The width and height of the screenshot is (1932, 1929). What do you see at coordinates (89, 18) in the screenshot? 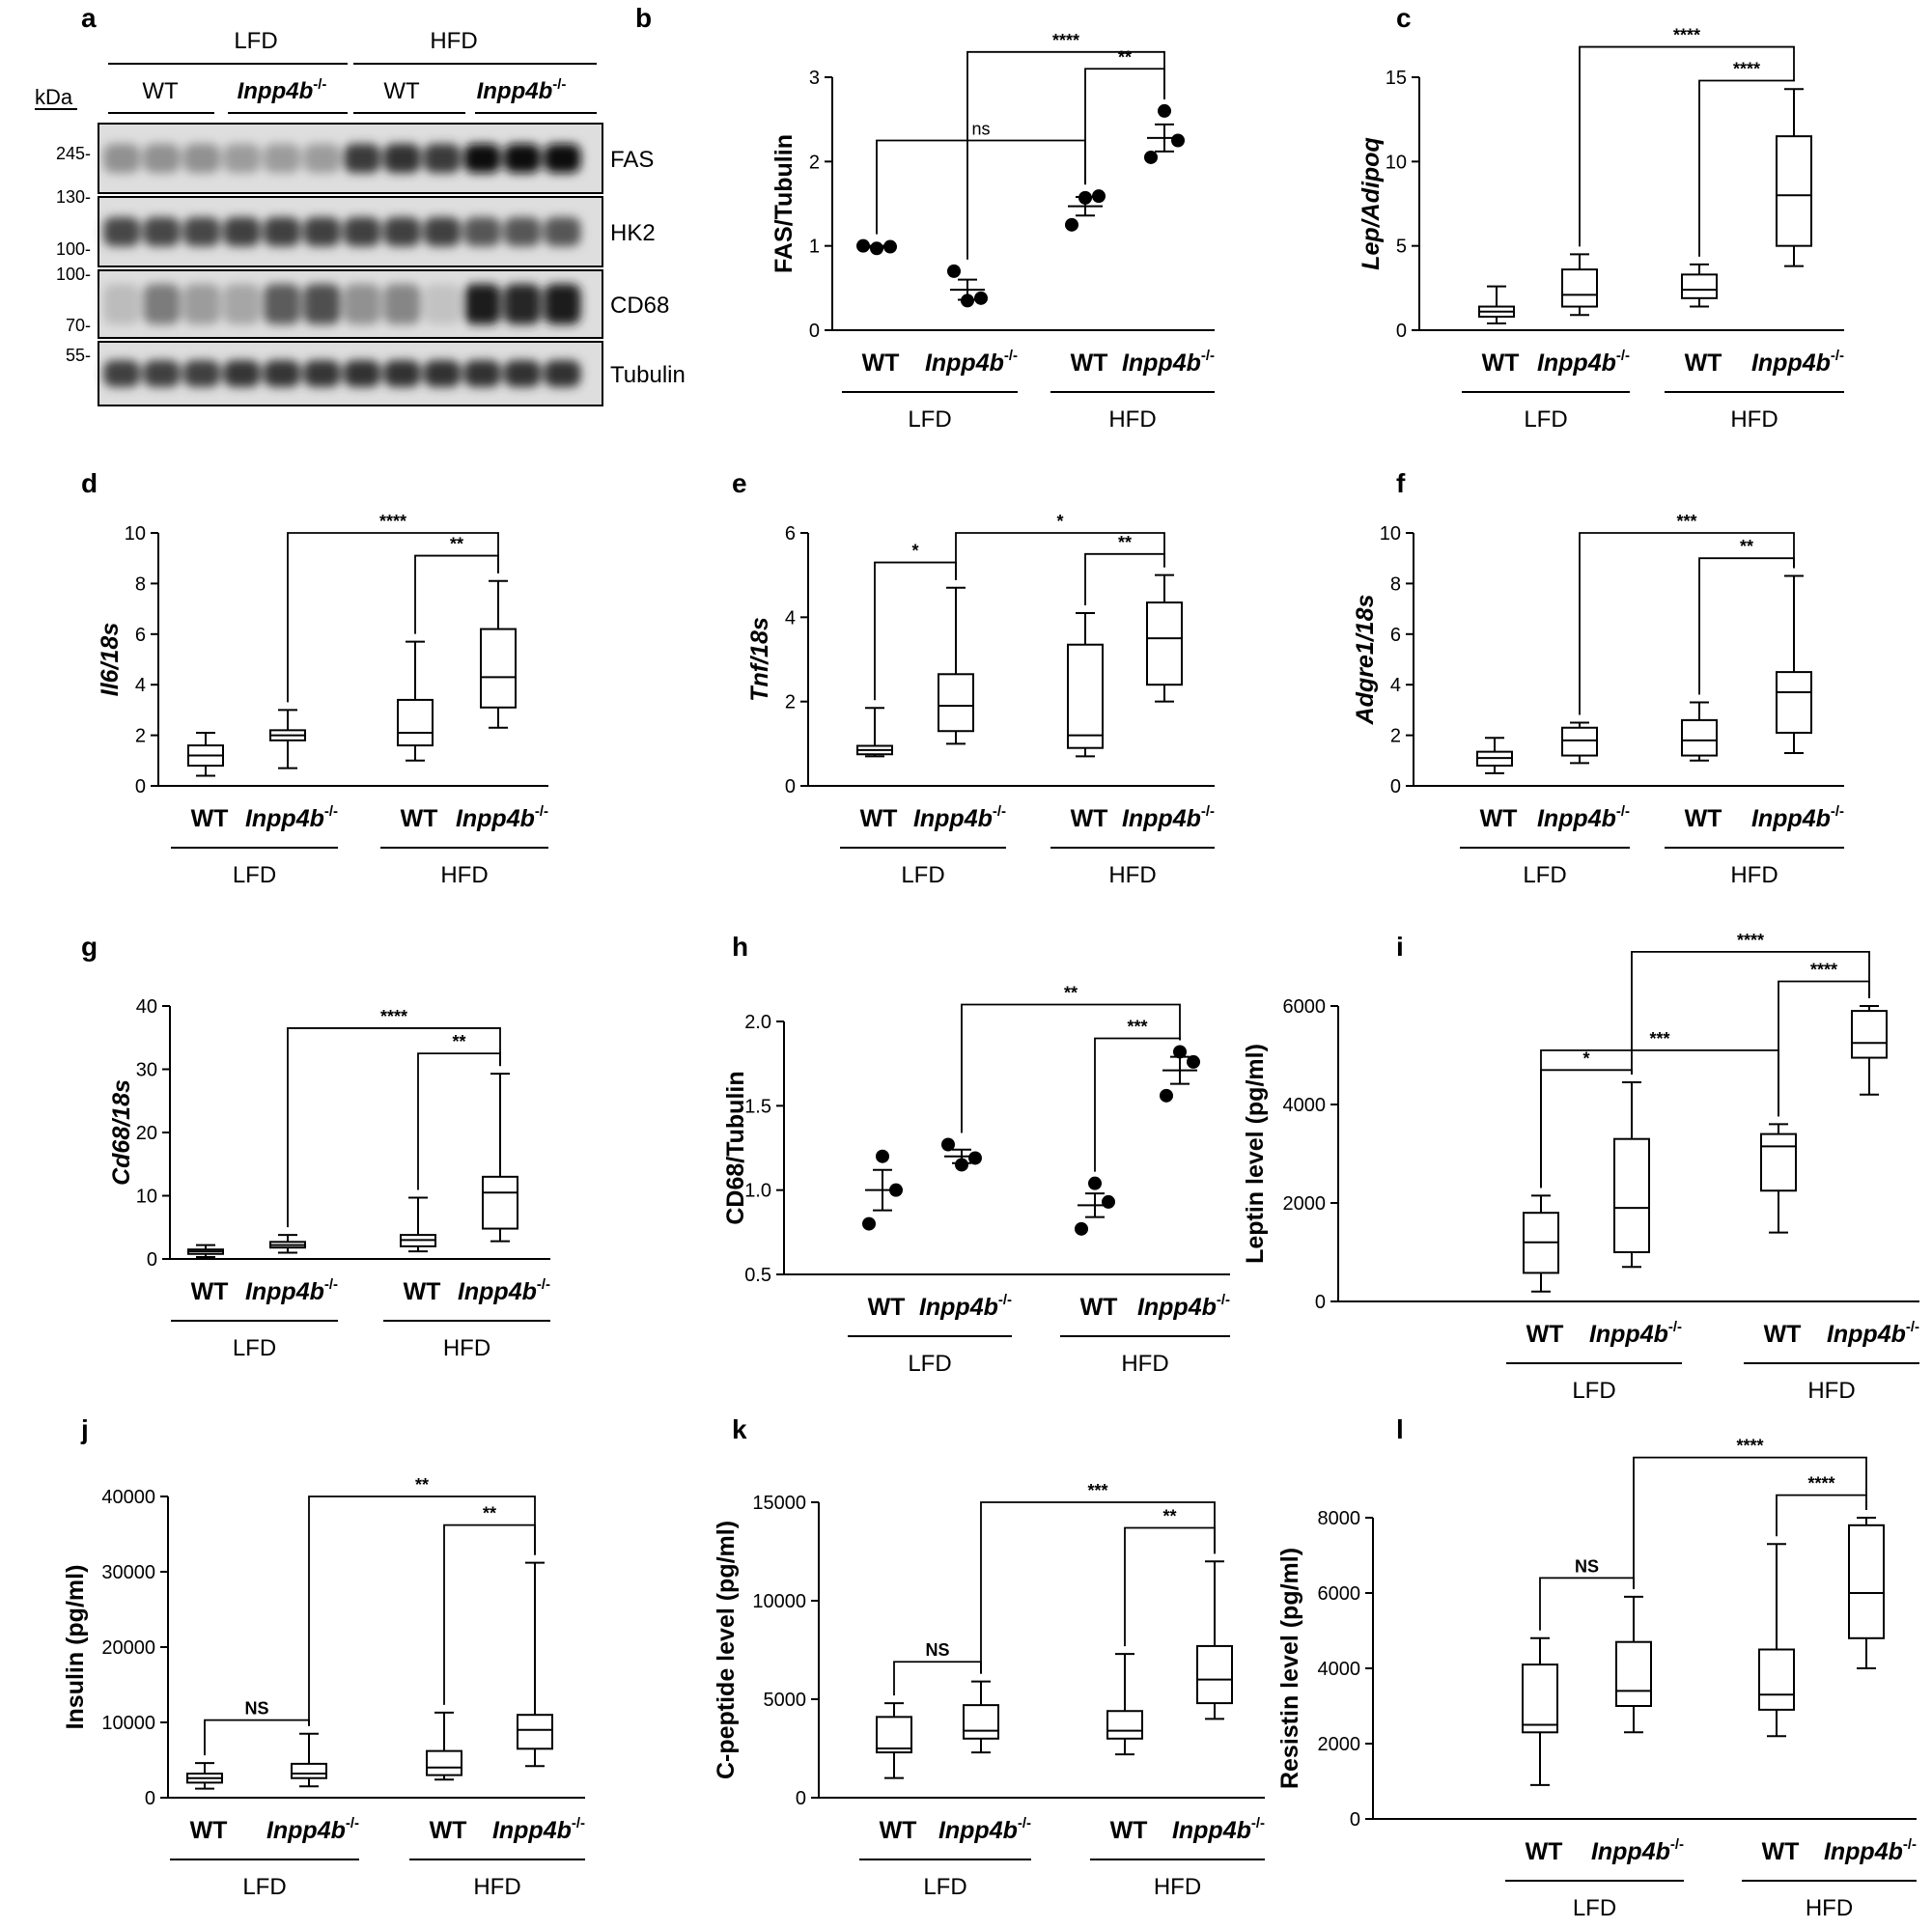
I see `panel-letter-a: a` at bounding box center [89, 18].